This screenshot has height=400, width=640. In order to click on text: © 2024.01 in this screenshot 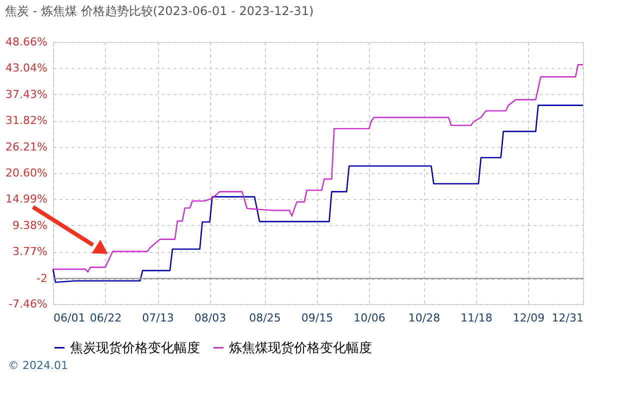, I will do `click(38, 365)`.